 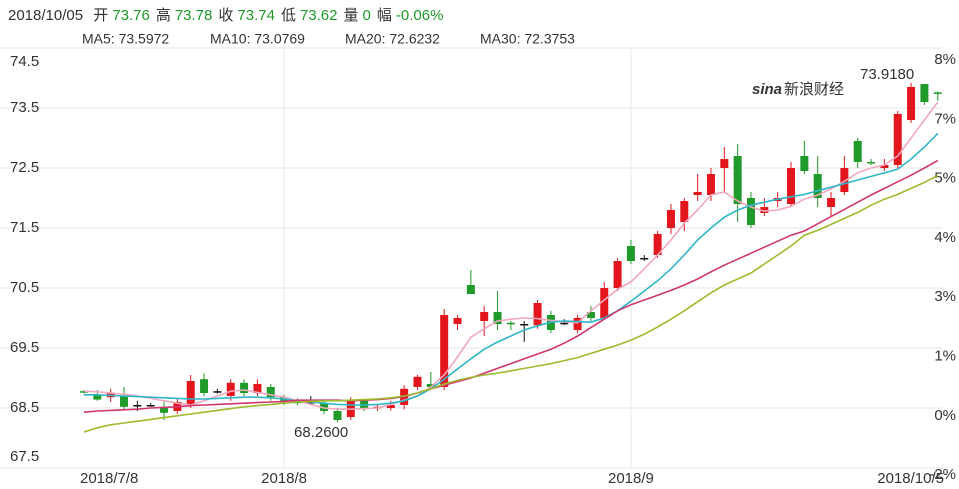 What do you see at coordinates (24, 167) in the screenshot?
I see `y-tick-label: 72.5` at bounding box center [24, 167].